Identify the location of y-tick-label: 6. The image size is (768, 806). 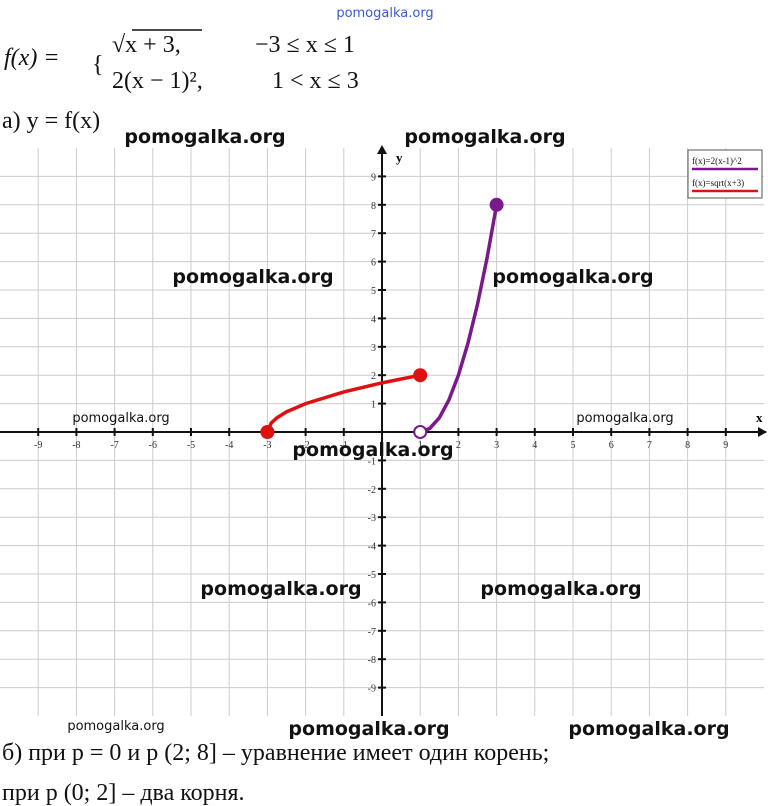
(373, 263).